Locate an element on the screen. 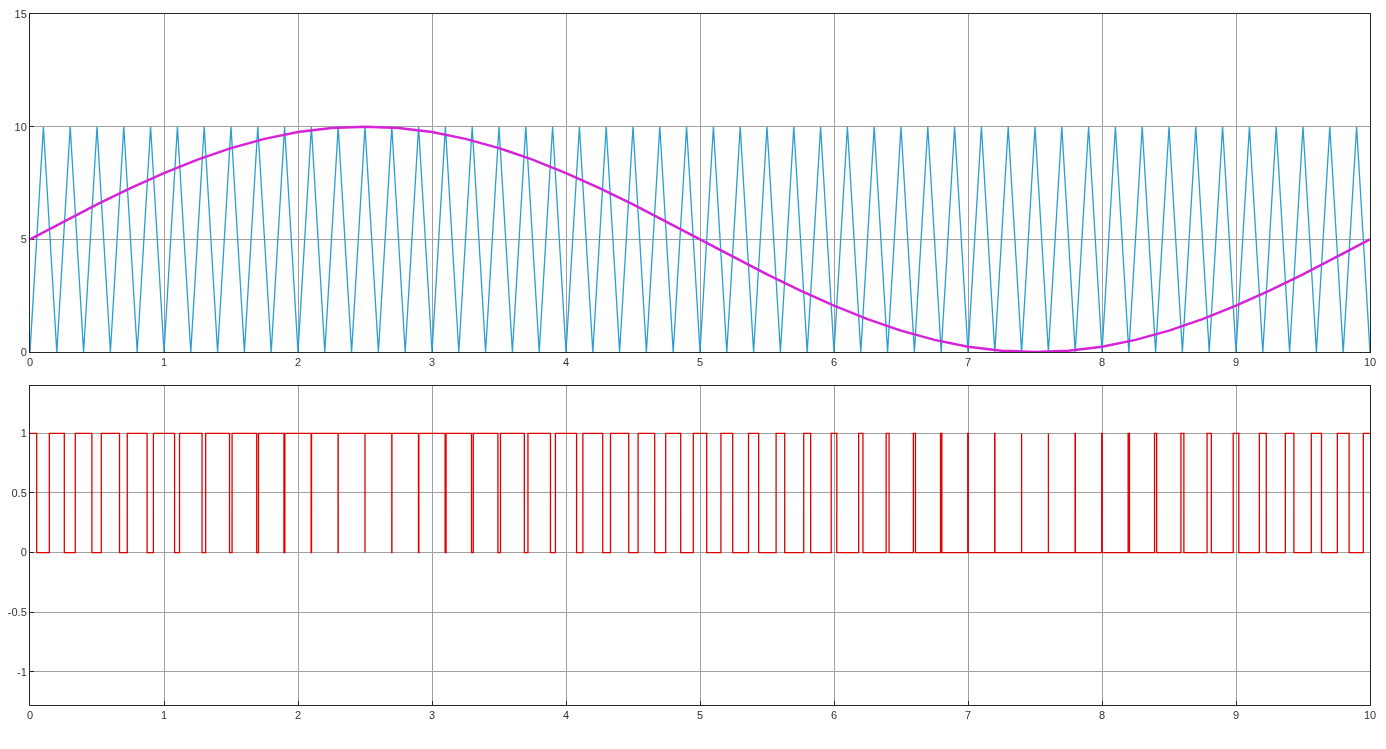 This screenshot has width=1386, height=749. y-tick-label: 0.5 is located at coordinates (19, 492).